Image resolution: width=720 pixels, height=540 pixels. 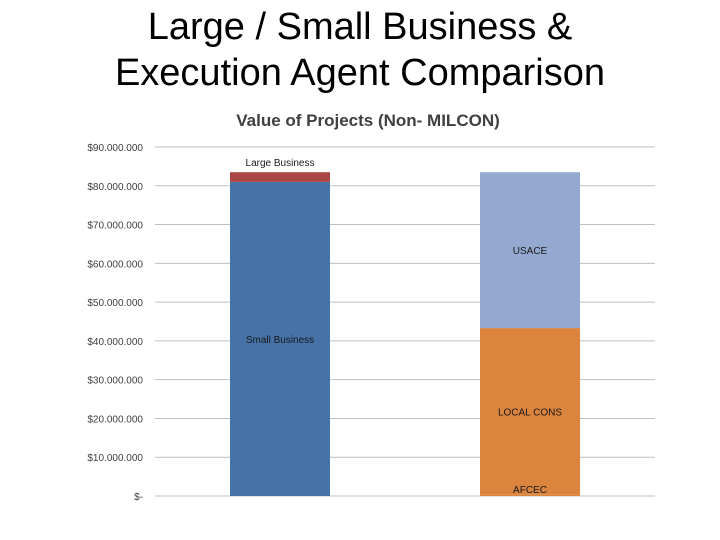 What do you see at coordinates (115, 458) in the screenshot?
I see `y-tick-label: $10.000.000` at bounding box center [115, 458].